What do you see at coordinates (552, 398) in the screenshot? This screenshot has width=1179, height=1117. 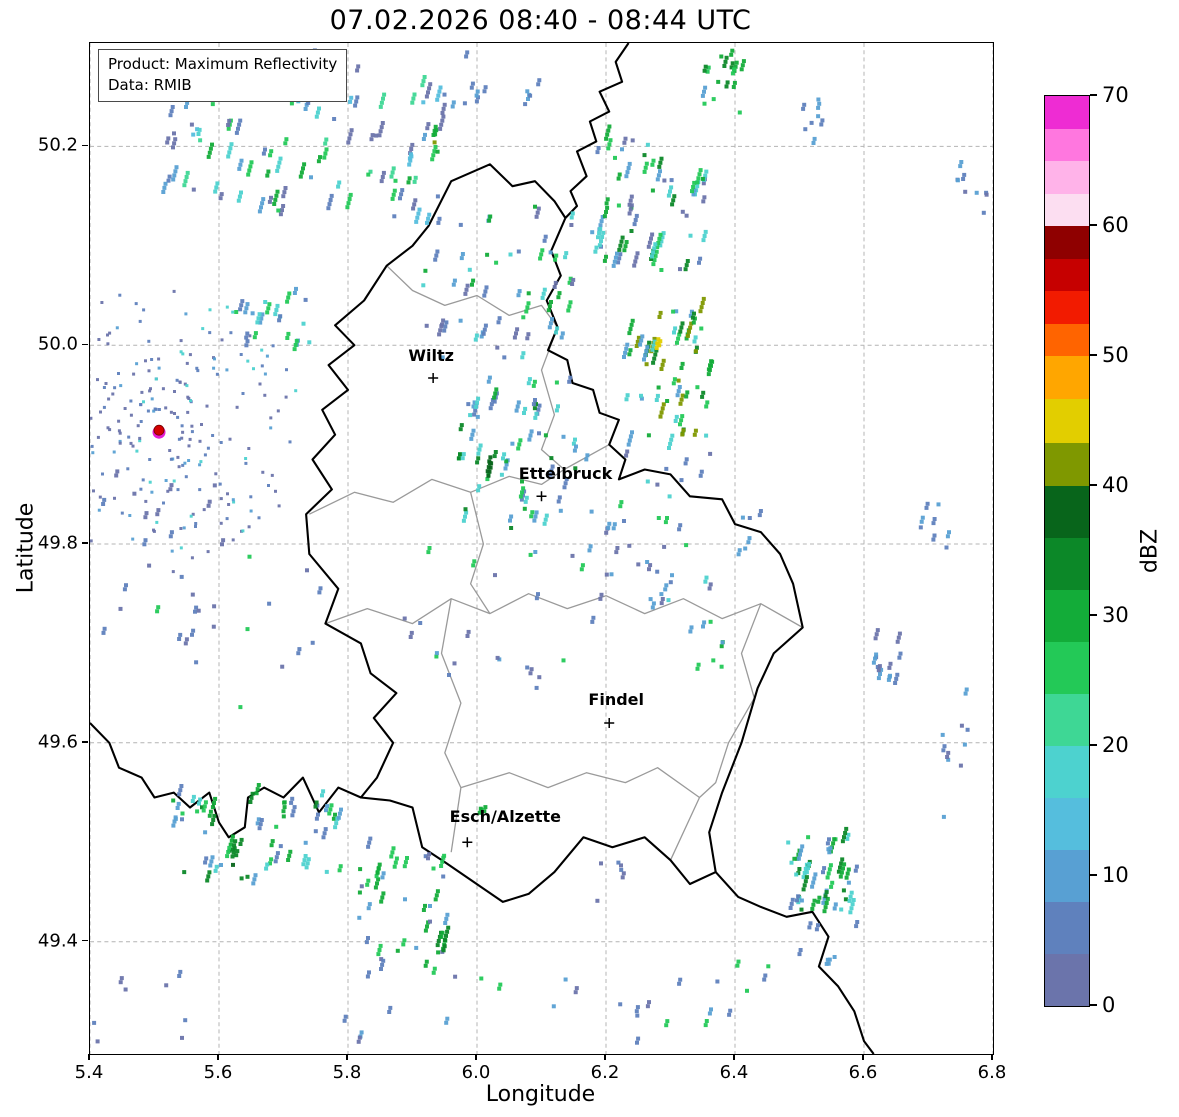 I see `region-border` at bounding box center [552, 398].